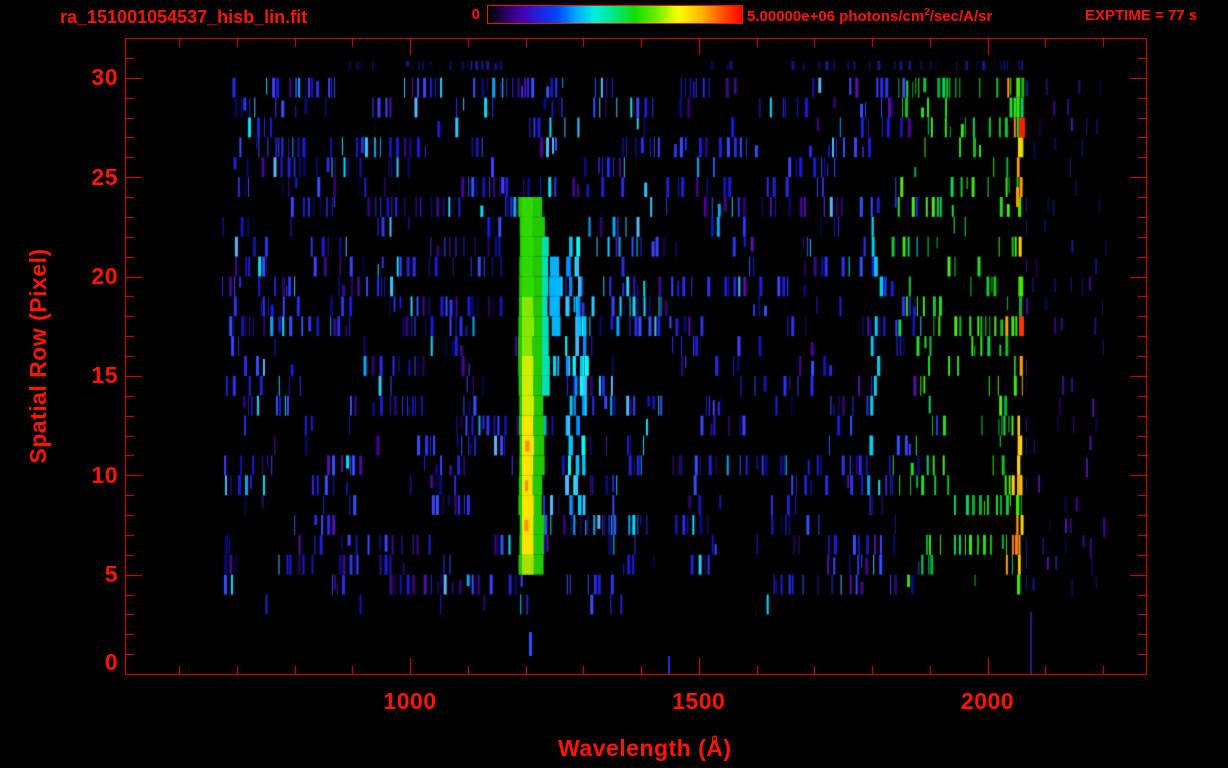  What do you see at coordinates (104, 77) in the screenshot?
I see `y-tick-label-30: 30` at bounding box center [104, 77].